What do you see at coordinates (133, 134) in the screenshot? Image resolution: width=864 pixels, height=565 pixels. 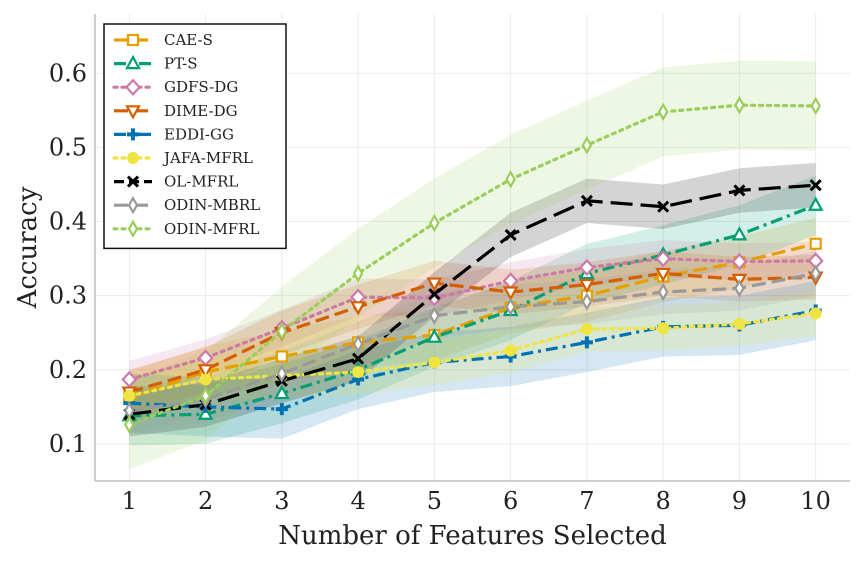 I see `legend-marker-eddi-gg` at bounding box center [133, 134].